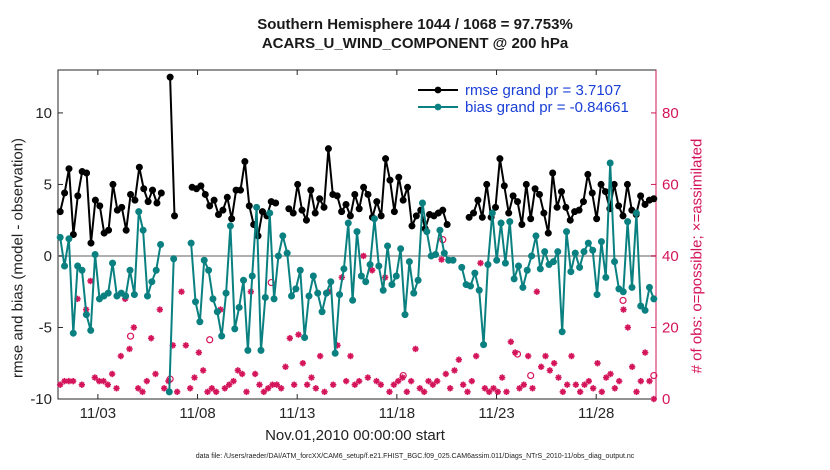 This screenshot has height=470, width=830. I want to click on y-axis-label-left: rmse and bias (model - observation), so click(18, 258).